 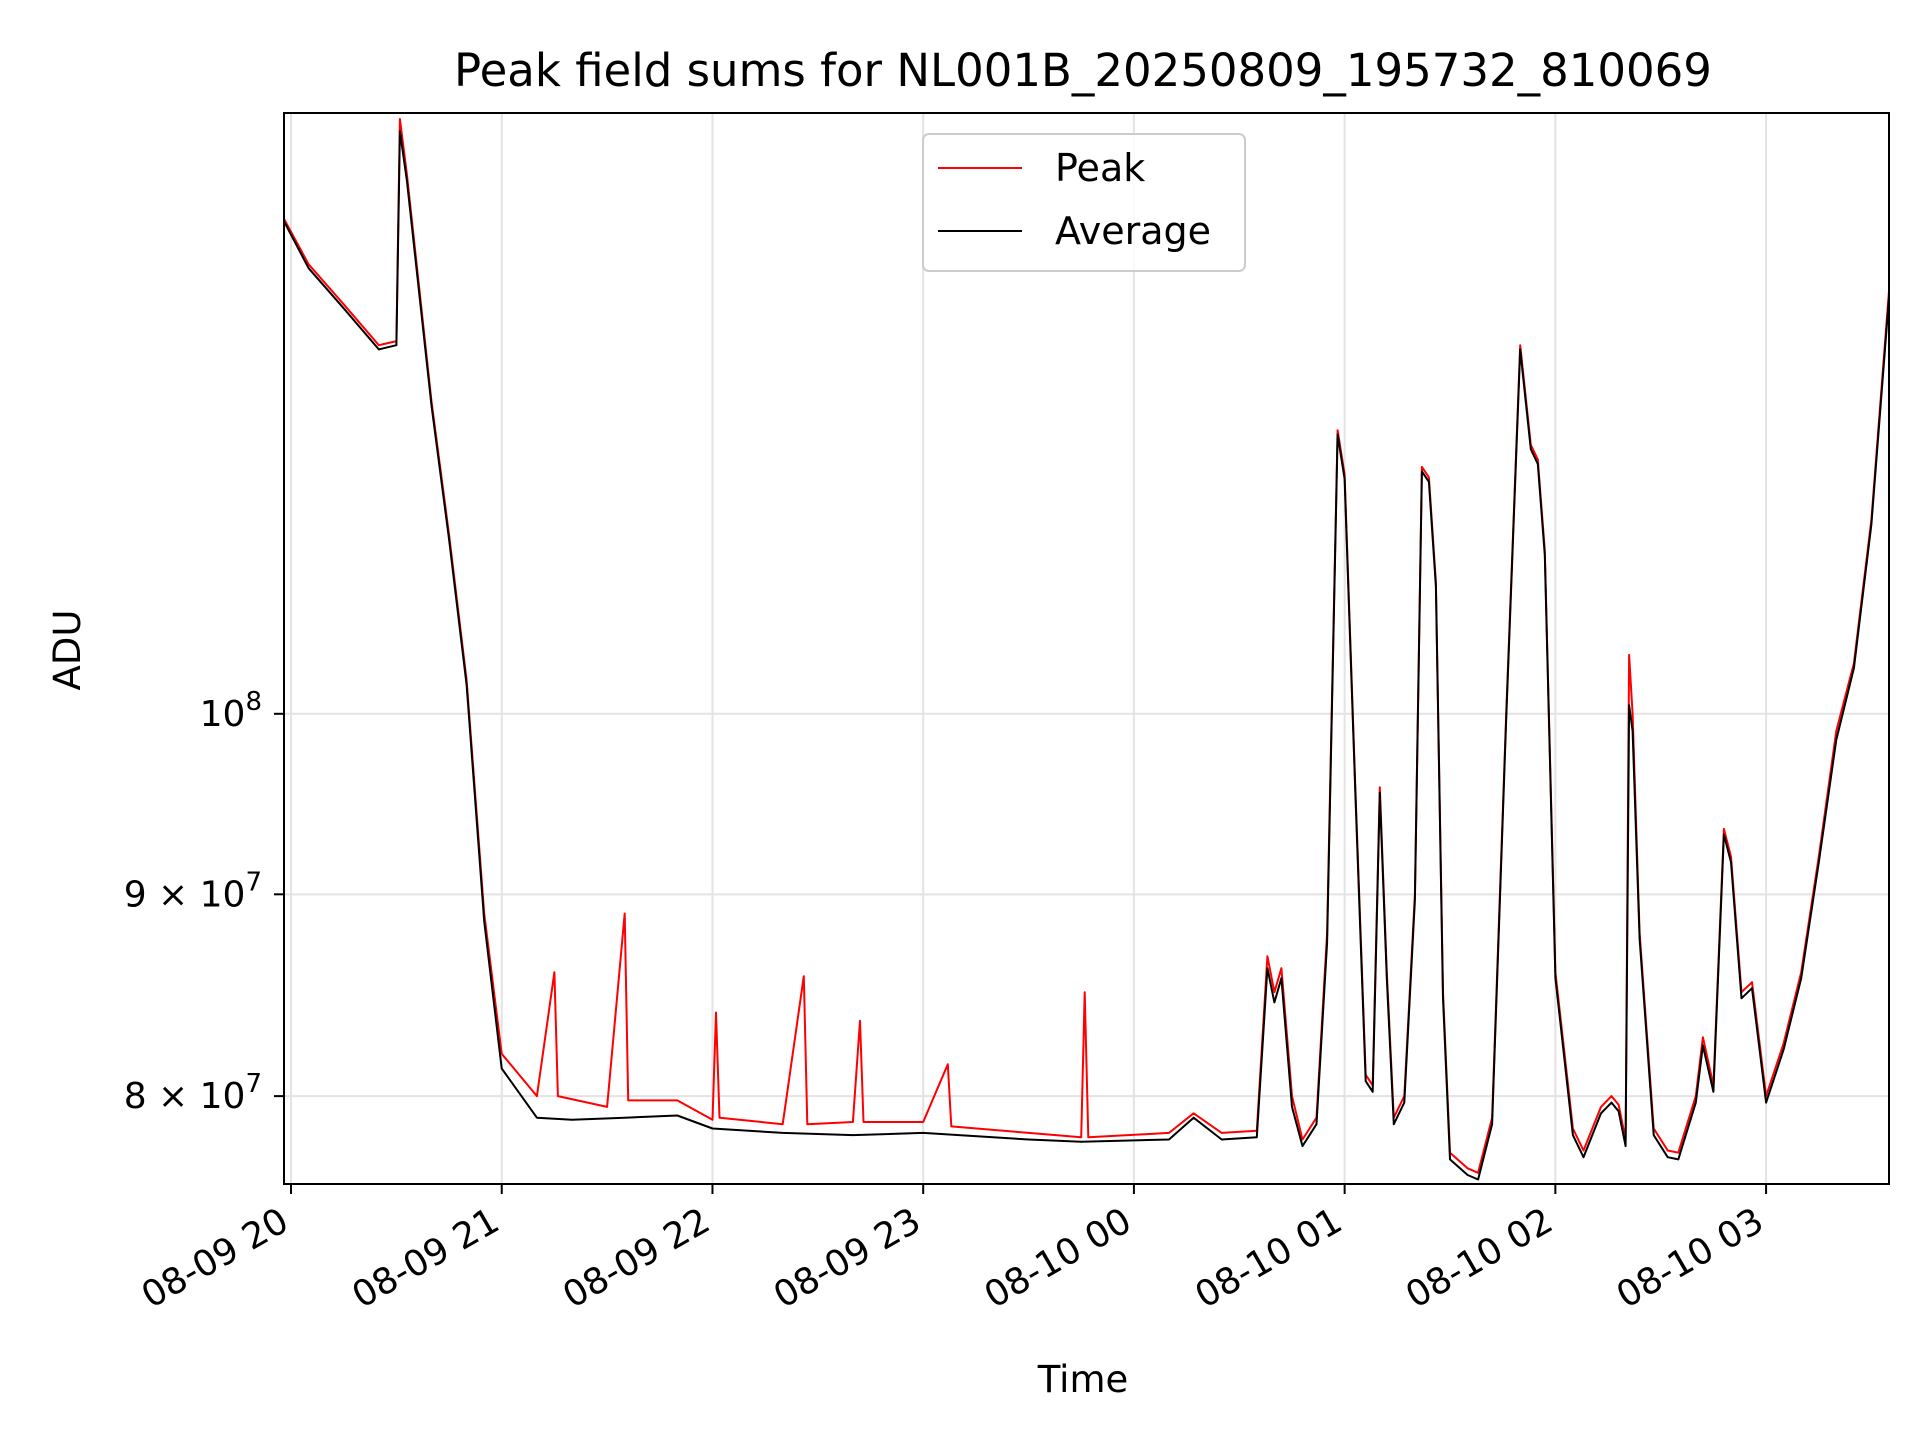 I want to click on legend-label-peak: Peak, so click(x=1100, y=168).